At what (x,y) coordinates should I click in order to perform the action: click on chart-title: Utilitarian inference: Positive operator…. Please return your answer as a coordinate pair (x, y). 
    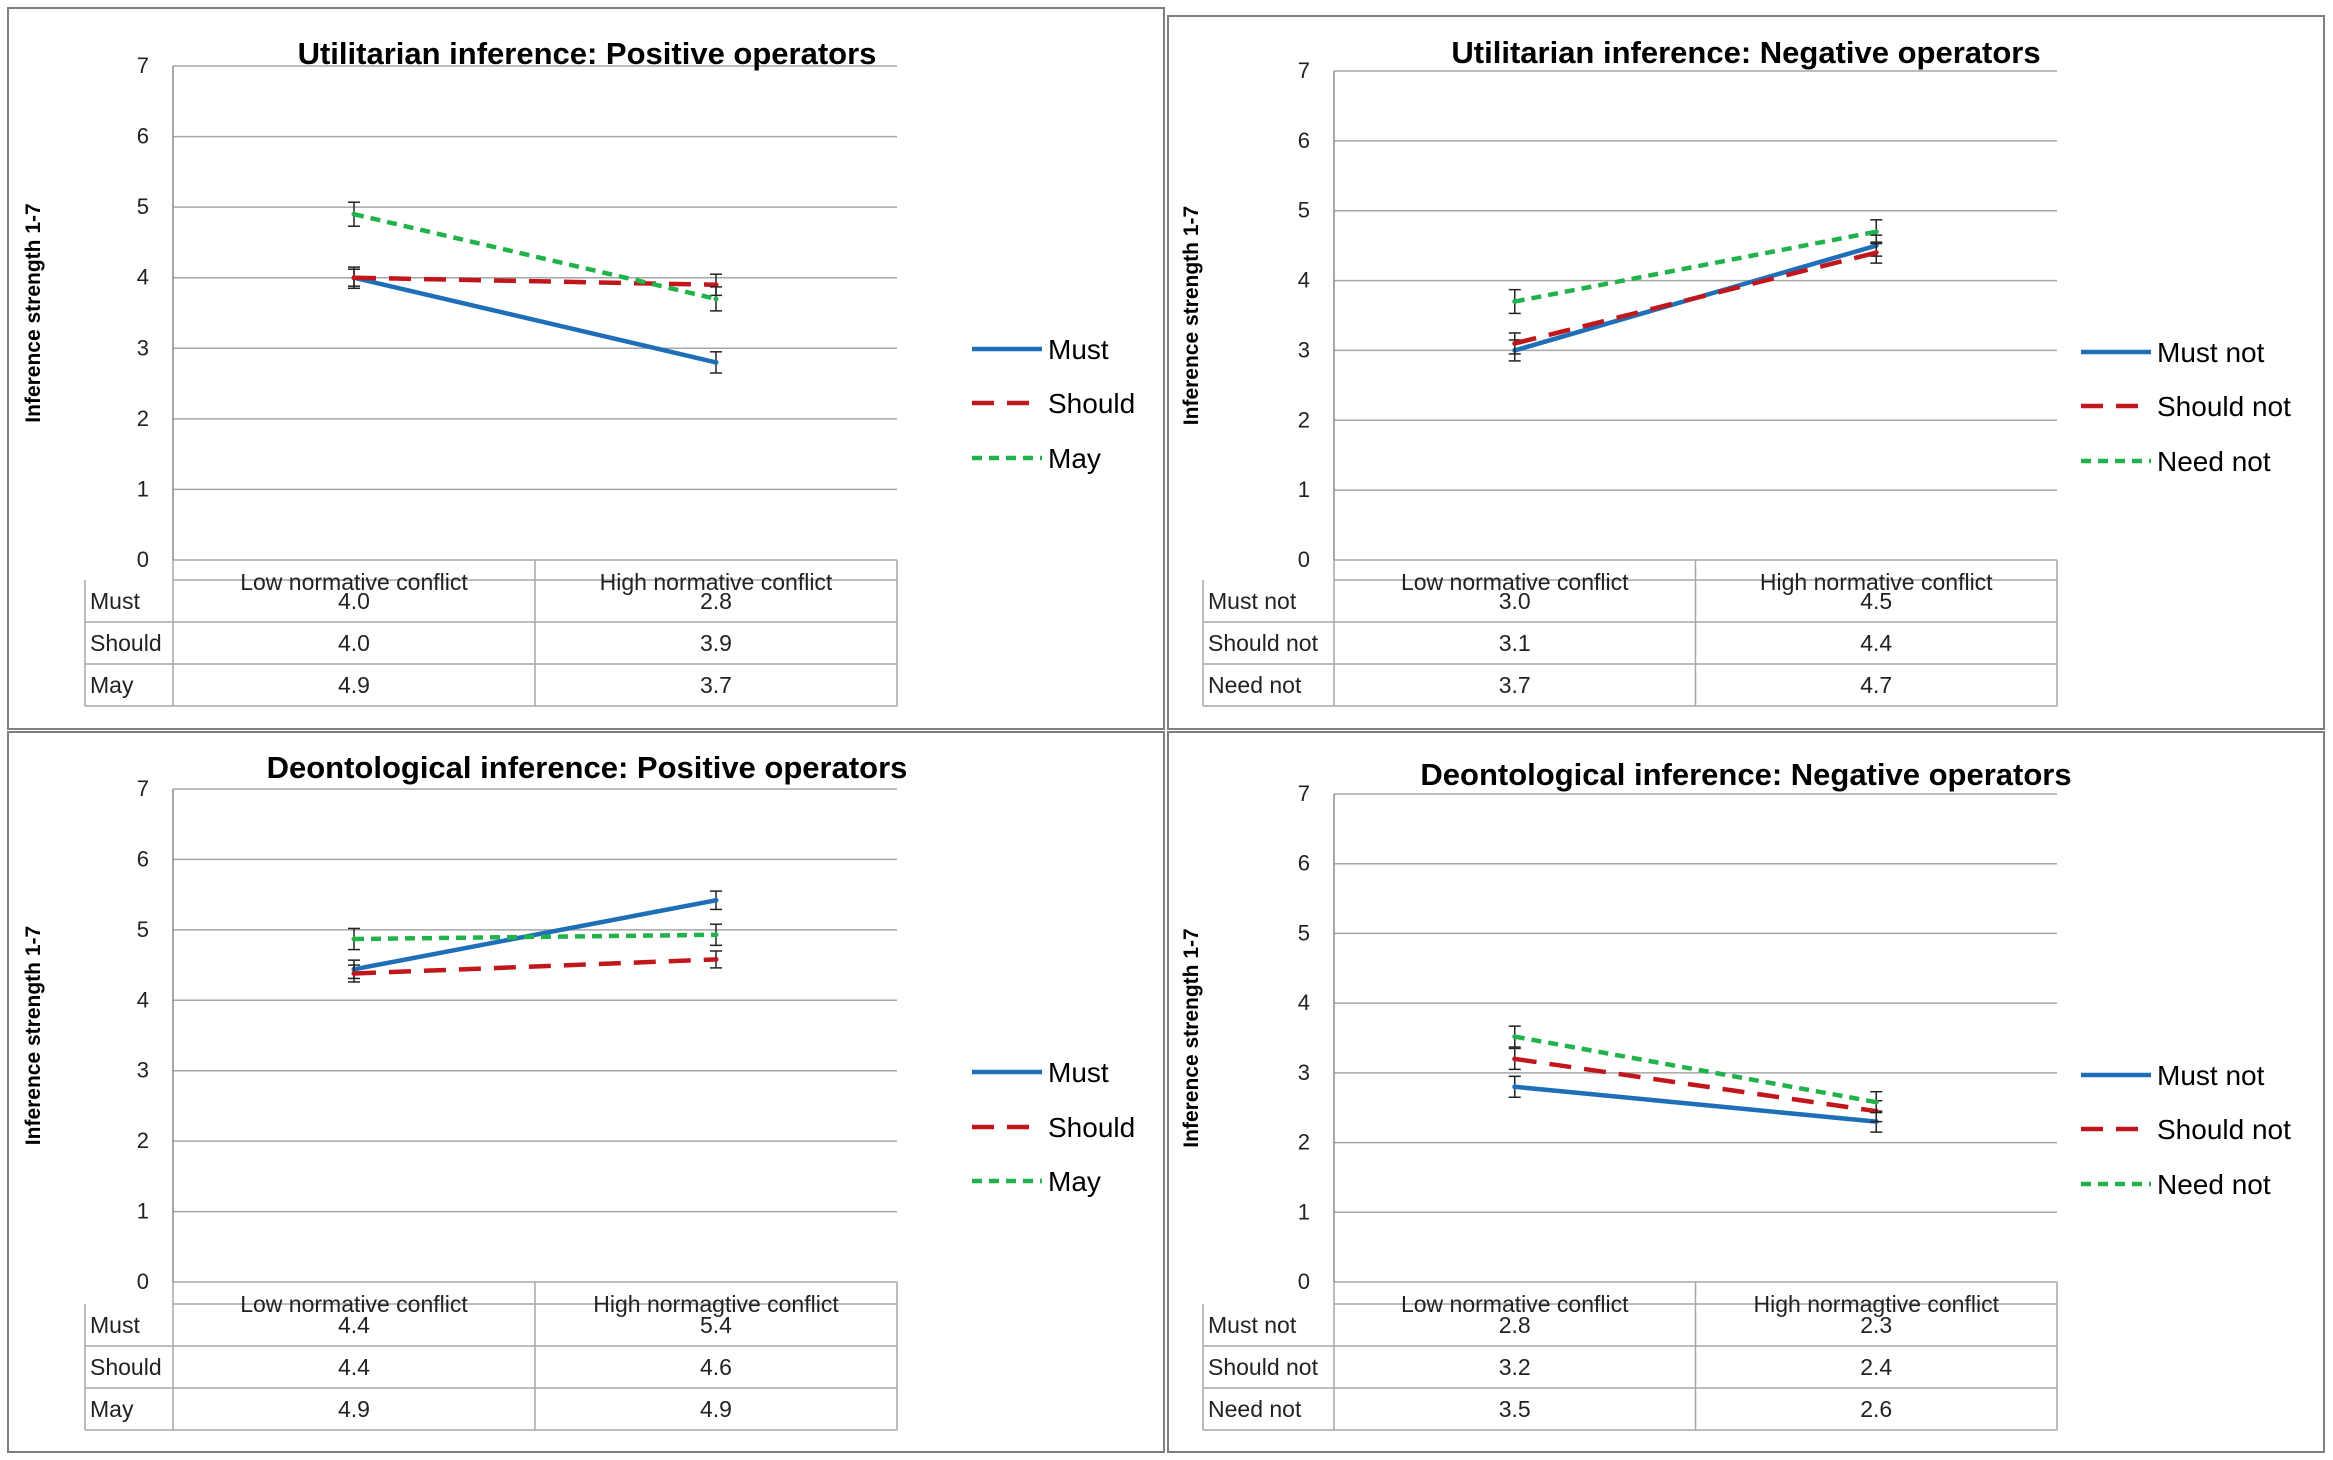
    Looking at the image, I should click on (587, 53).